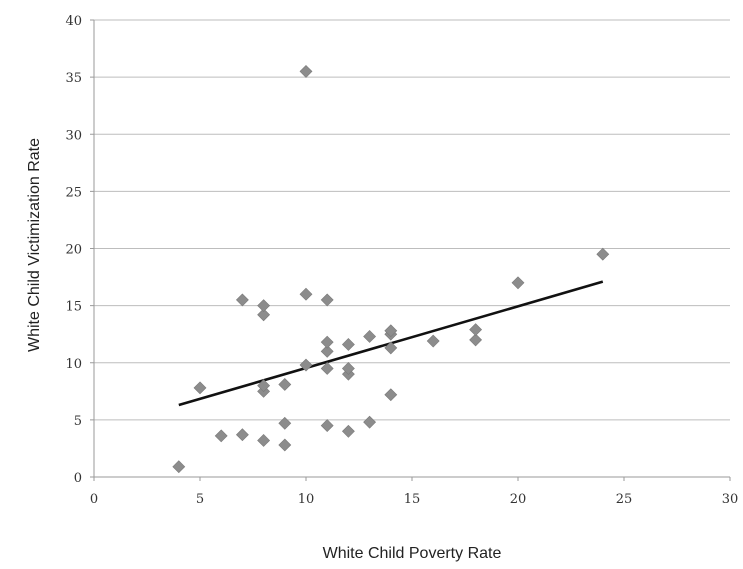  What do you see at coordinates (73, 364) in the screenshot?
I see `y-tick-label-10: 10` at bounding box center [73, 364].